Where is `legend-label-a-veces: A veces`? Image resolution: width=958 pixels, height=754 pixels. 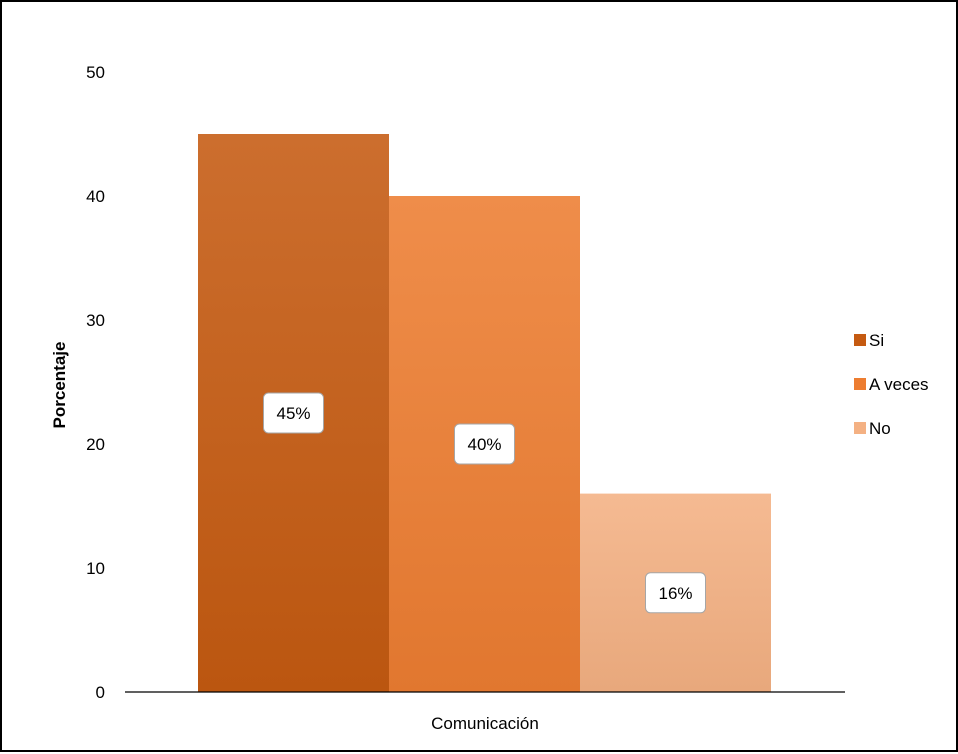 legend-label-a-veces: A veces is located at coordinates (899, 384).